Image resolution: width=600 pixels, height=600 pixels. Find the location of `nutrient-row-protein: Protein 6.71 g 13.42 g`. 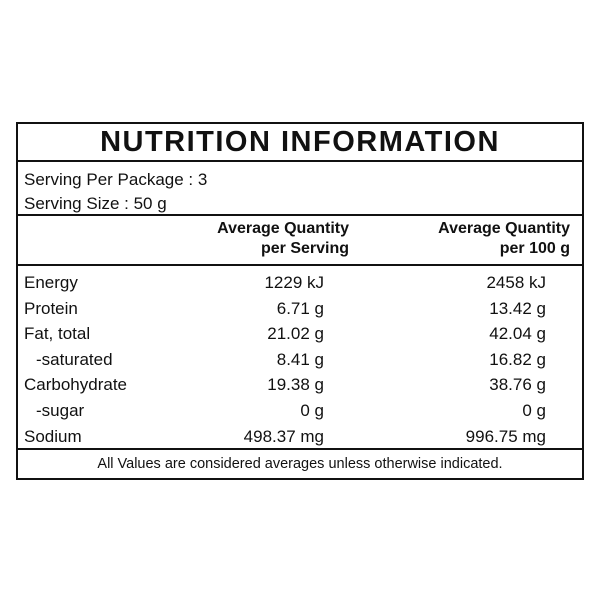

nutrient-row-protein: Protein 6.71 g 13.42 g is located at coordinates (300, 309).